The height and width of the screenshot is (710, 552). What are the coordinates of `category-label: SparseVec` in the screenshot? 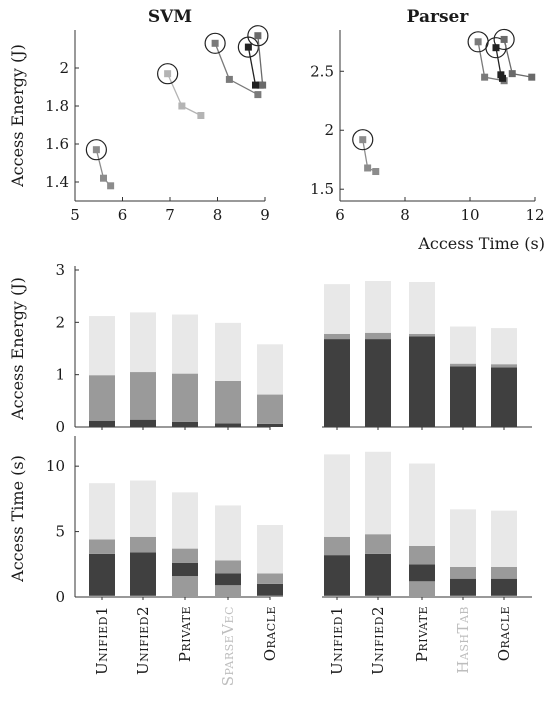 It's located at (228, 646).